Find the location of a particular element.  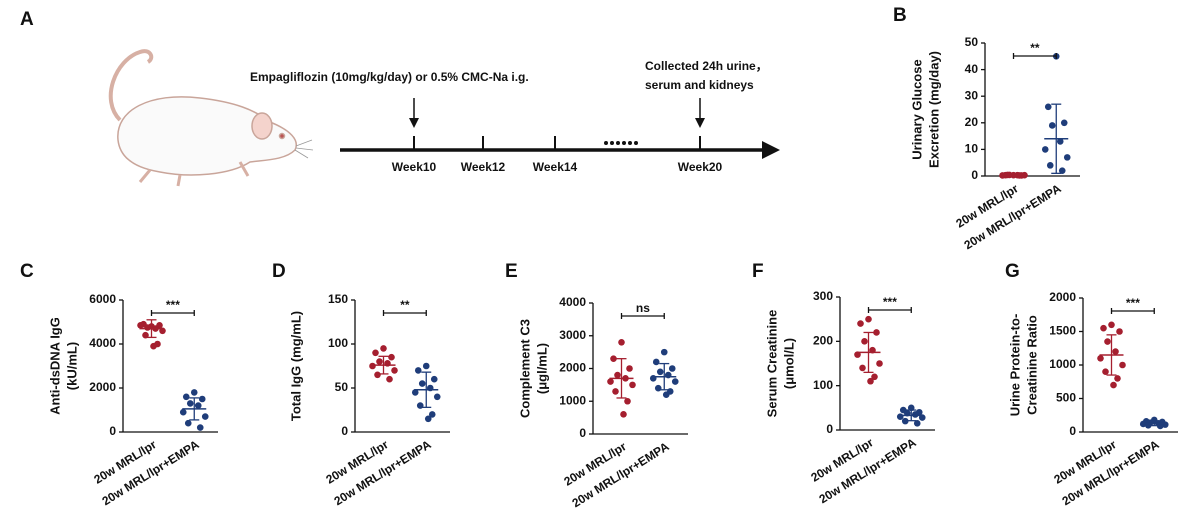

y-axis-label: (μmol/L) is located at coordinates (788, 363).